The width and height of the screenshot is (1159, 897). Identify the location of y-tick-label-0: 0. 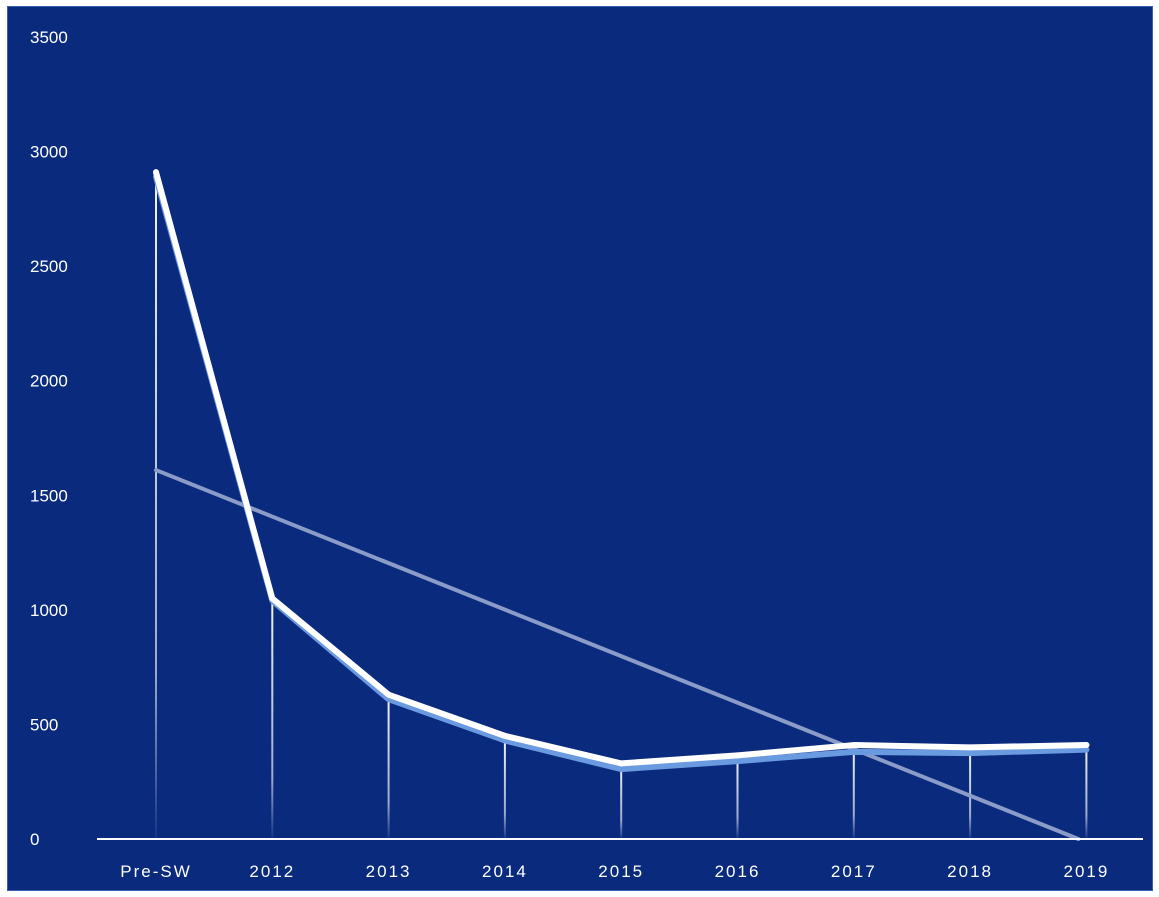
(34, 839).